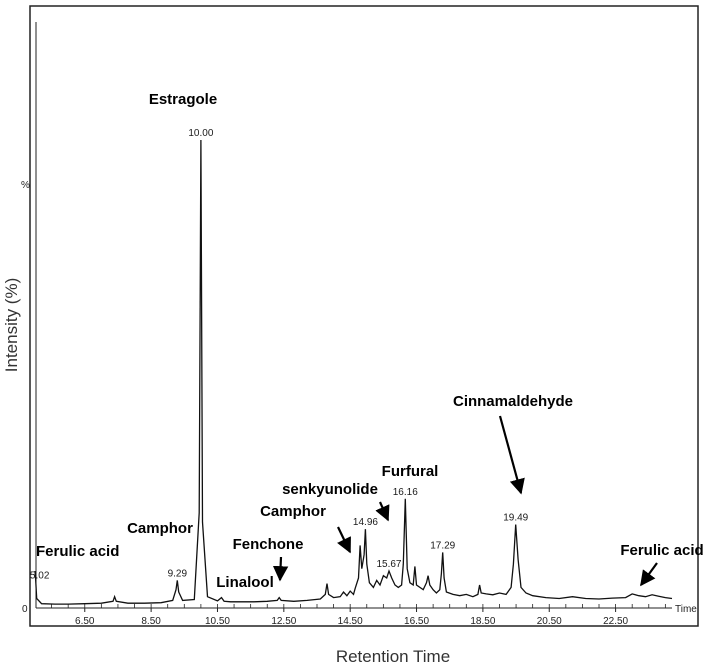 The image size is (712, 665). Describe the element at coordinates (245, 582) in the screenshot. I see `compound-label: Linalool` at that location.